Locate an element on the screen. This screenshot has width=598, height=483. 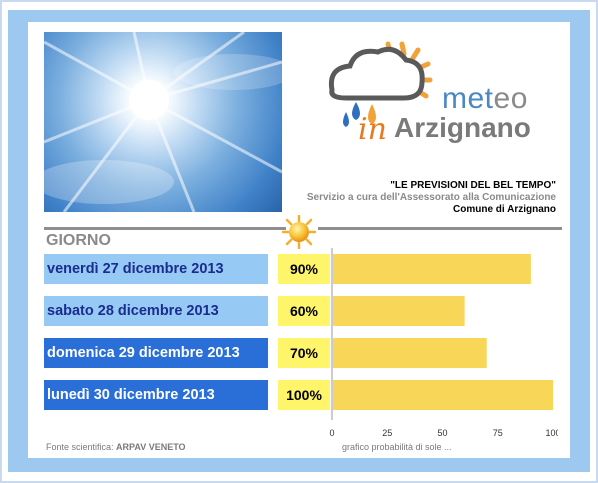
forecast-day-label: sabato 28 dicembre 2013 is located at coordinates (156, 311).